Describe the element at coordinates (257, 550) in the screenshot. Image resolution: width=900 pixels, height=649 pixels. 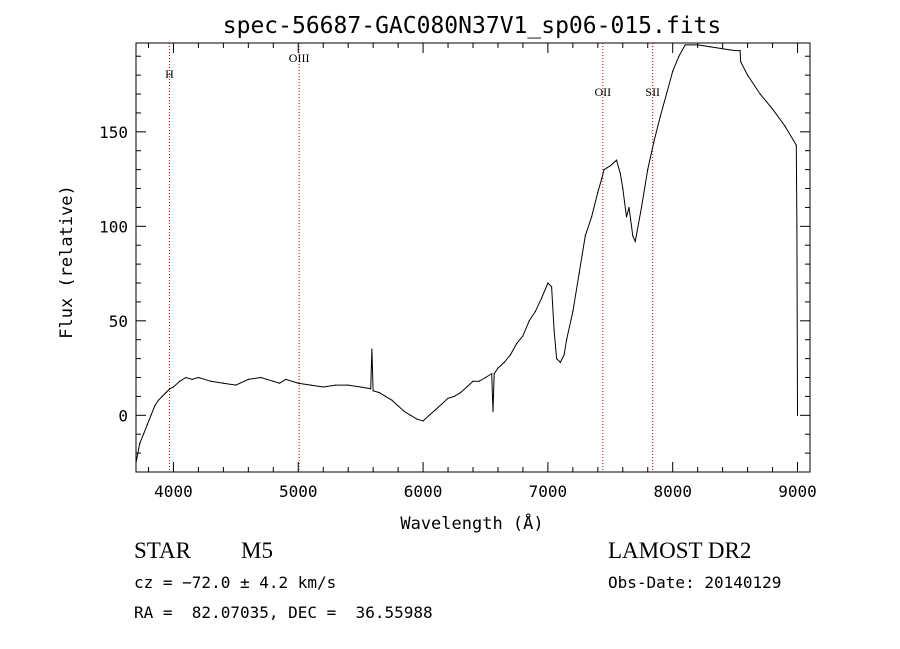
I see `object-subclass: M5` at that location.